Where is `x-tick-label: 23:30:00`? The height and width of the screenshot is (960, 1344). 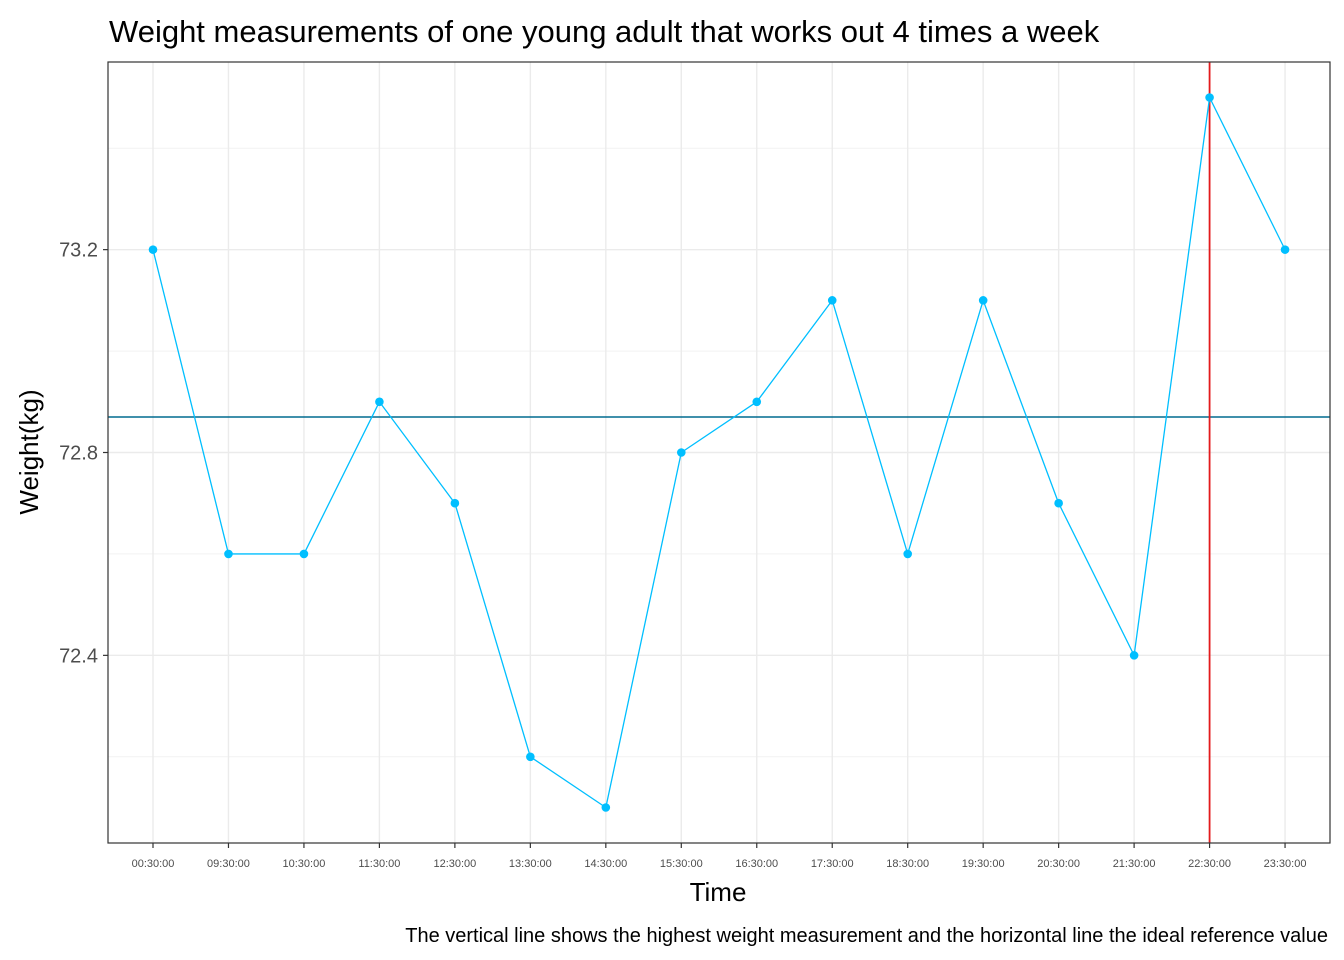 x-tick-label: 23:30:00 is located at coordinates (1285, 864).